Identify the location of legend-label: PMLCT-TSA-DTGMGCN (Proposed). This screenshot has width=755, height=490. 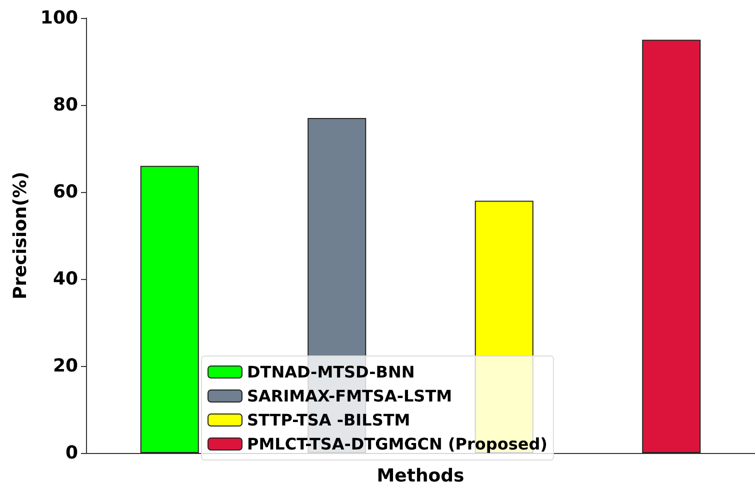
(397, 444).